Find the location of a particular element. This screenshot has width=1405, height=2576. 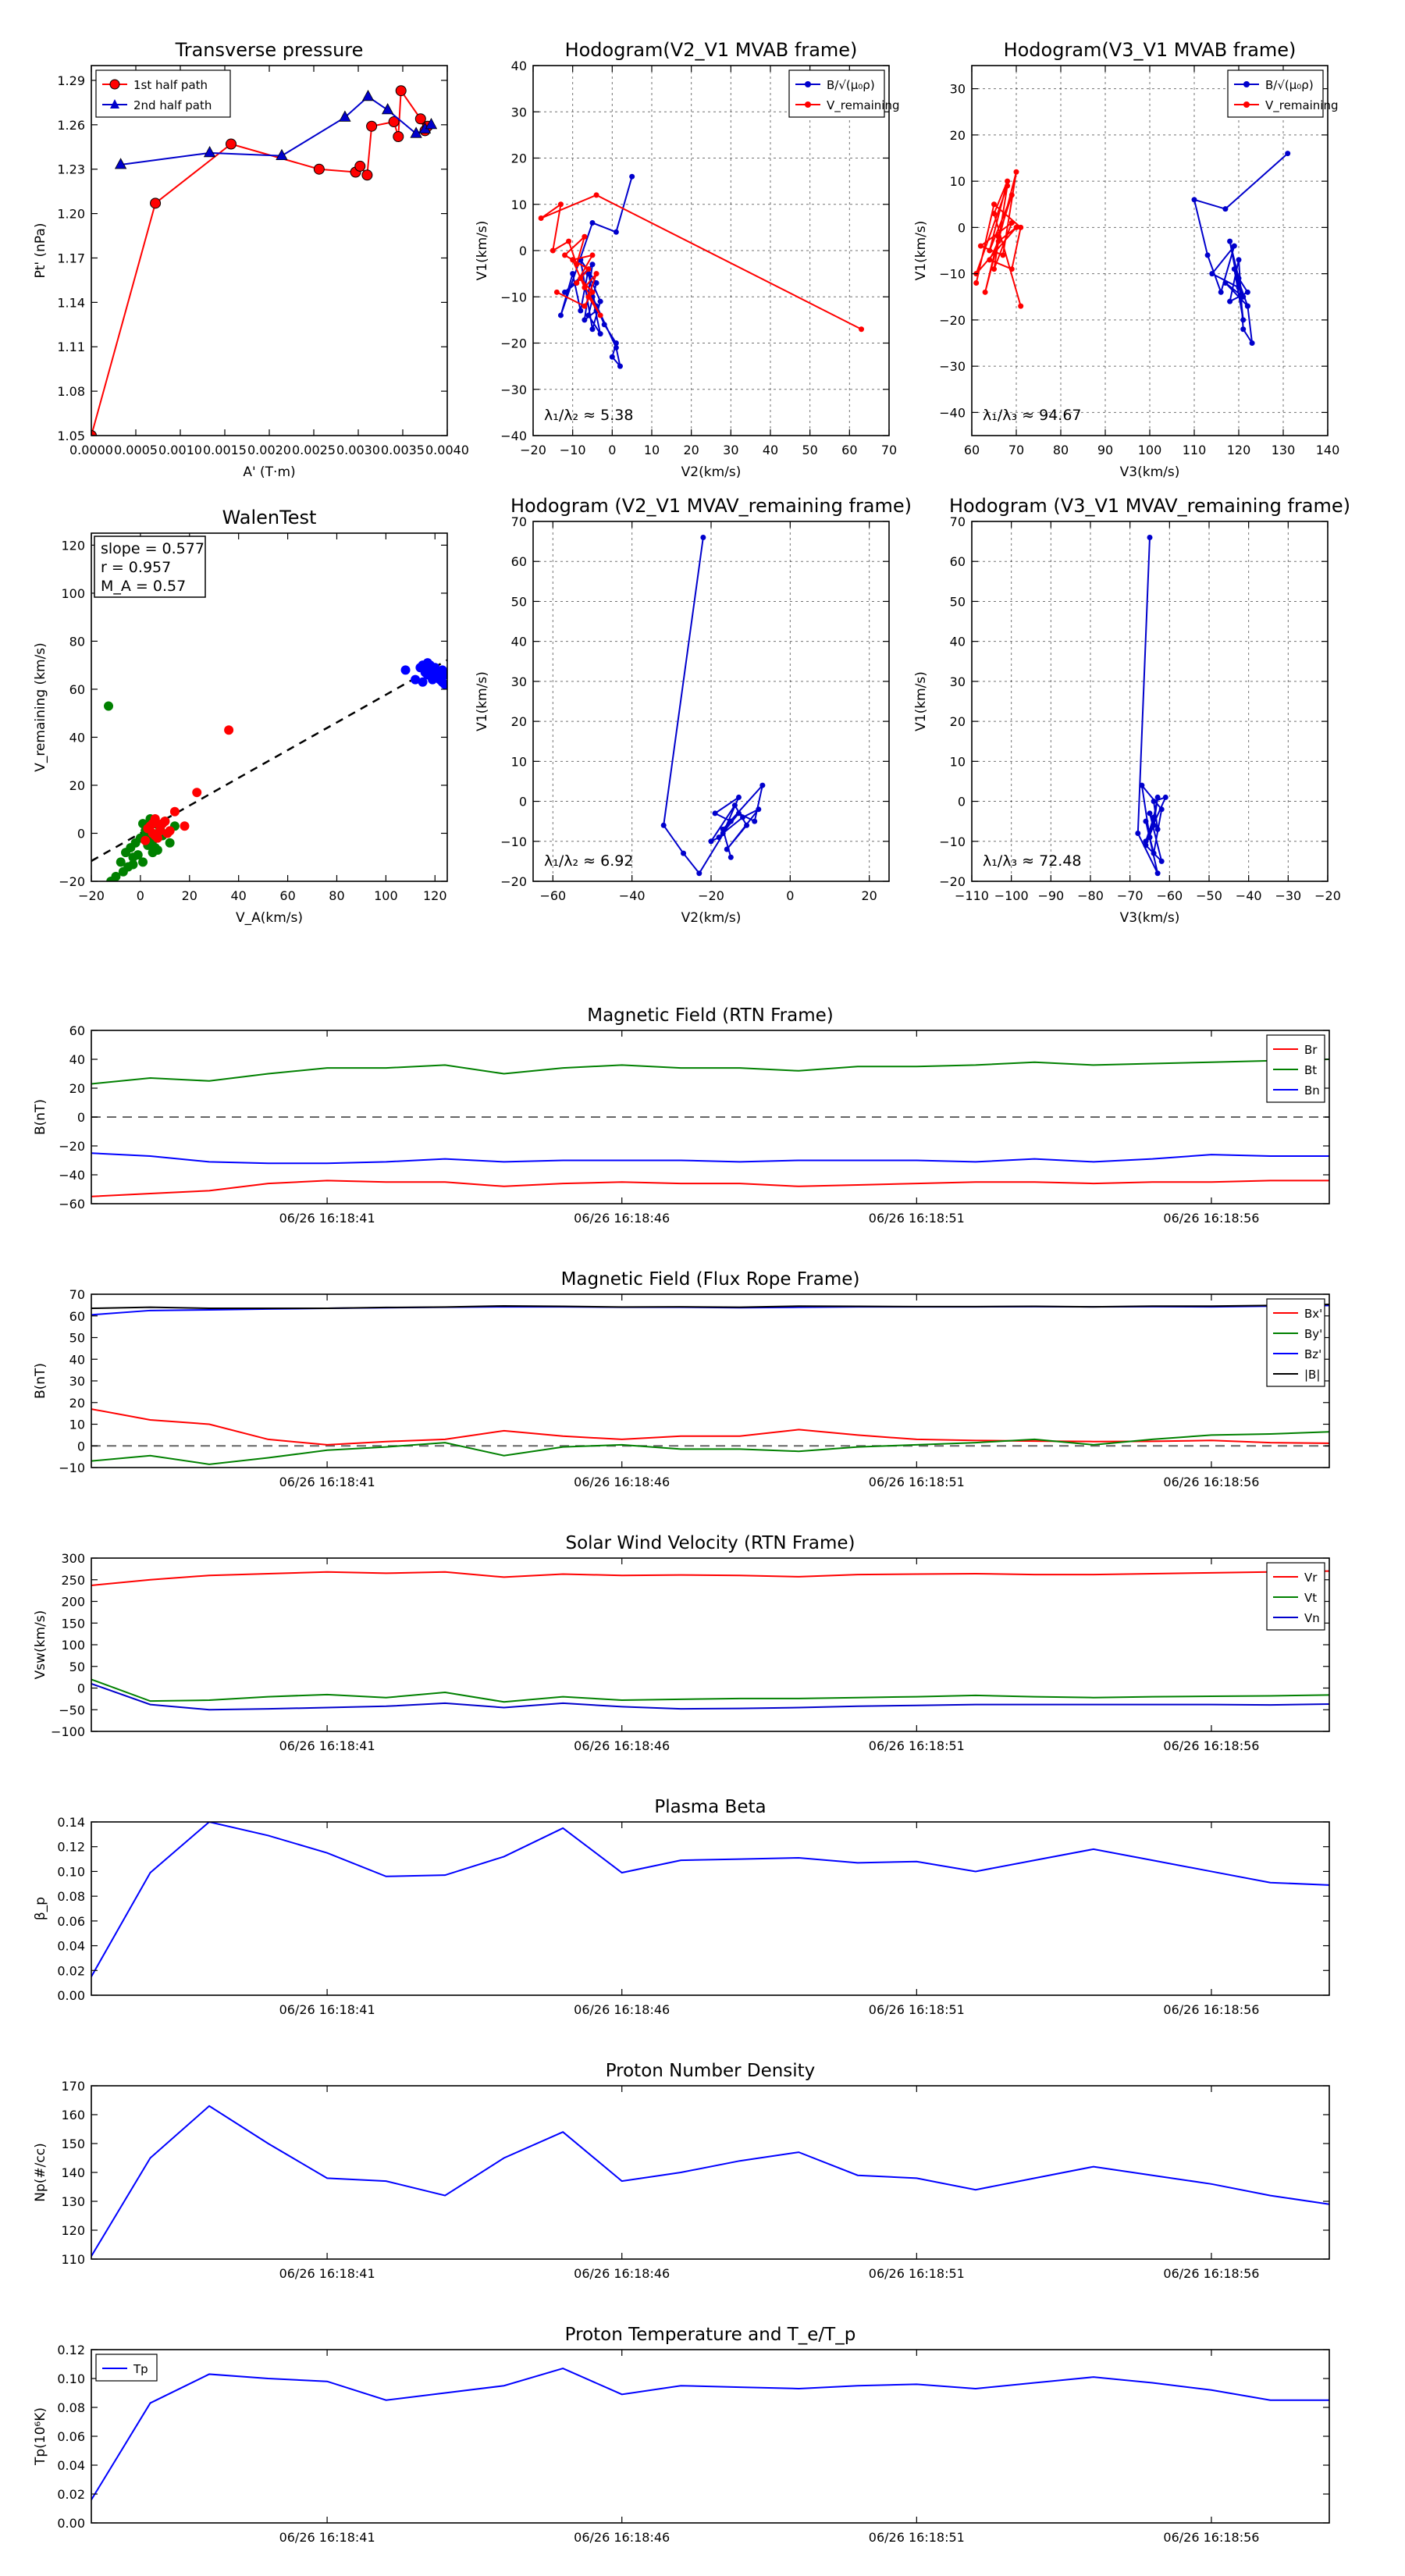

y-tick-label: −20 is located at coordinates (953, 881).